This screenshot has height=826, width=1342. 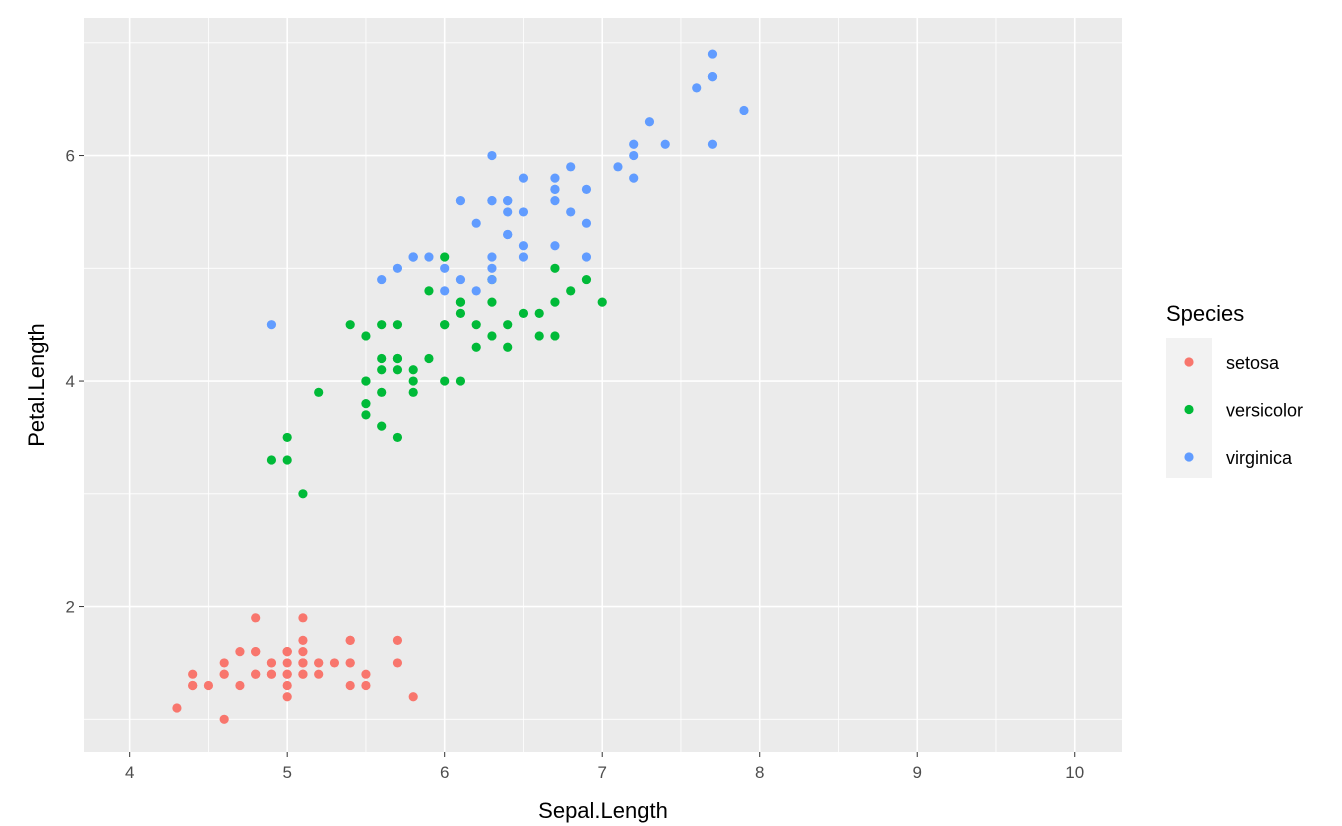 I want to click on x-tick-label: 10, so click(x=1074, y=772).